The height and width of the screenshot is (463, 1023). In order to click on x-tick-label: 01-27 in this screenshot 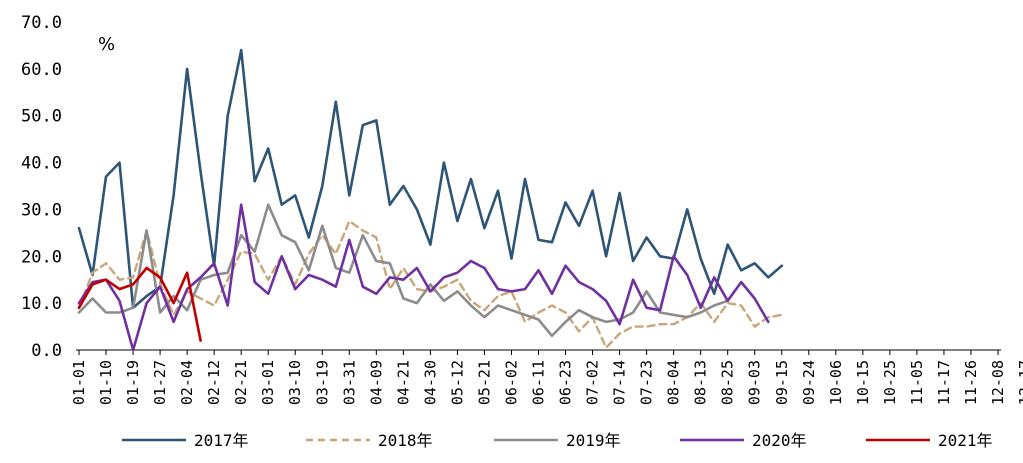, I will do `click(160, 382)`.